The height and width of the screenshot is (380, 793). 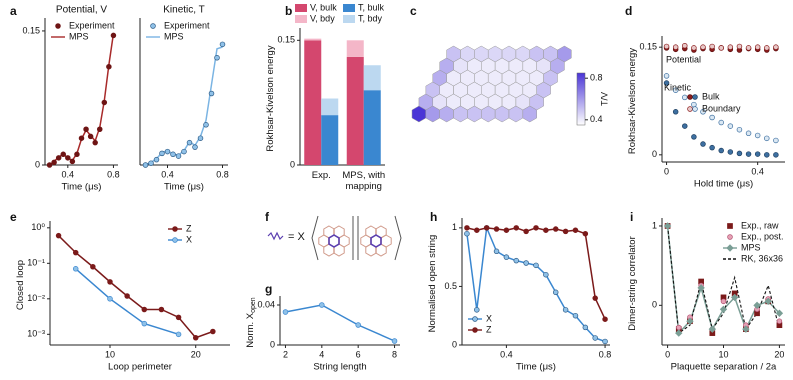 What do you see at coordinates (79, 36) in the screenshot?
I see `legend-label: MPS` at bounding box center [79, 36].